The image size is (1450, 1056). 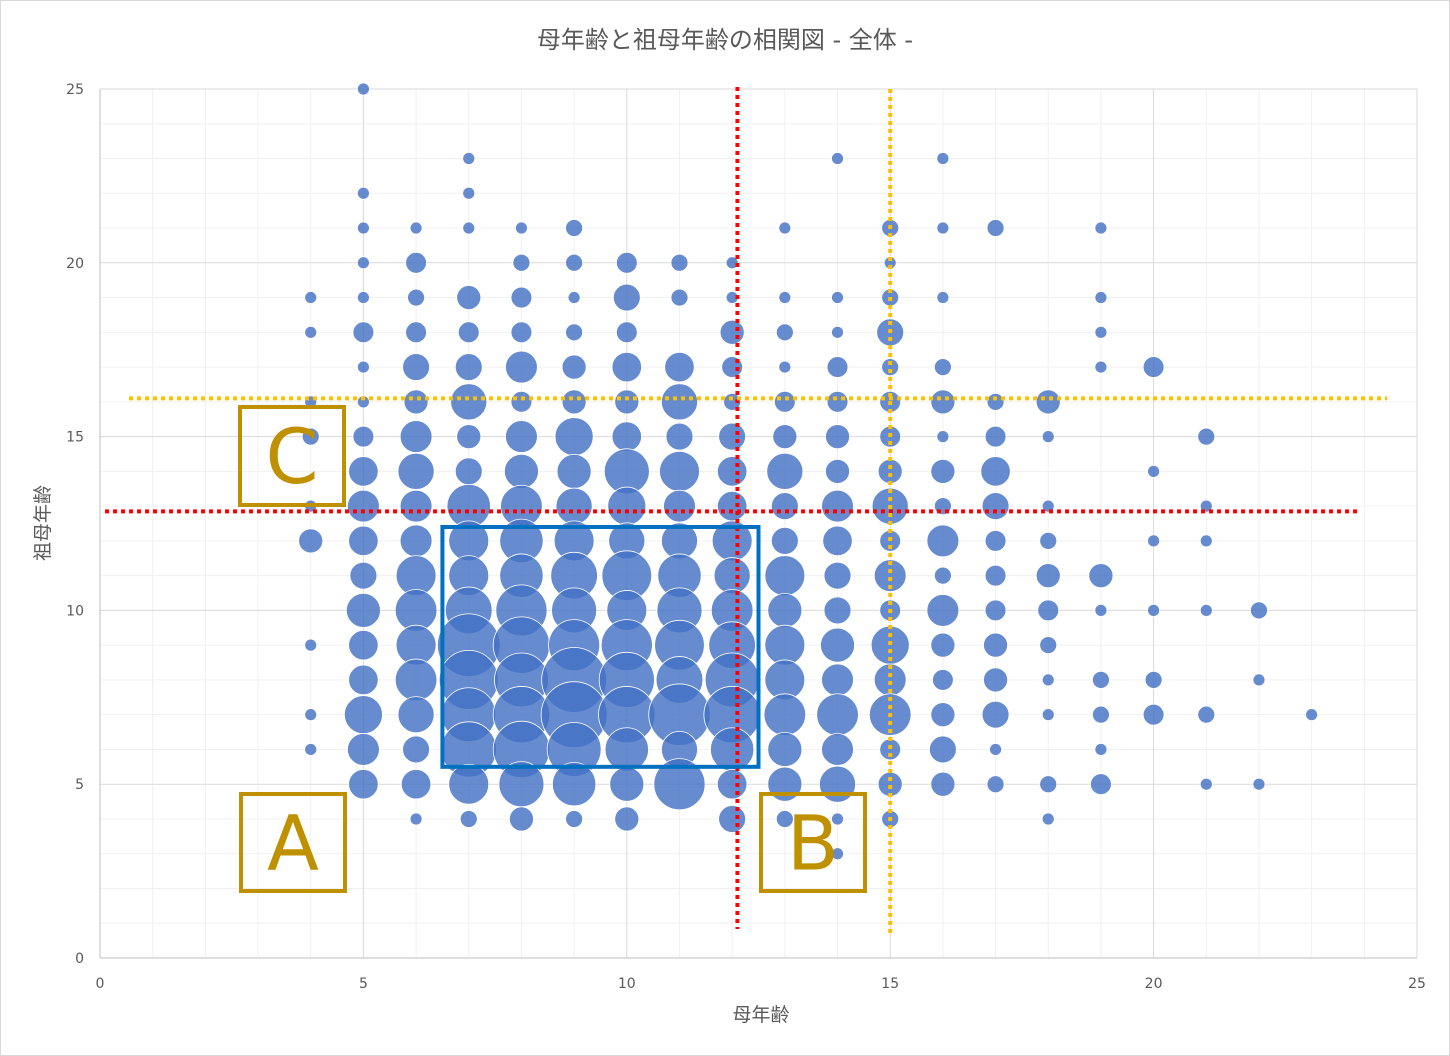 I want to click on x-tick-label: 25, so click(x=1417, y=984).